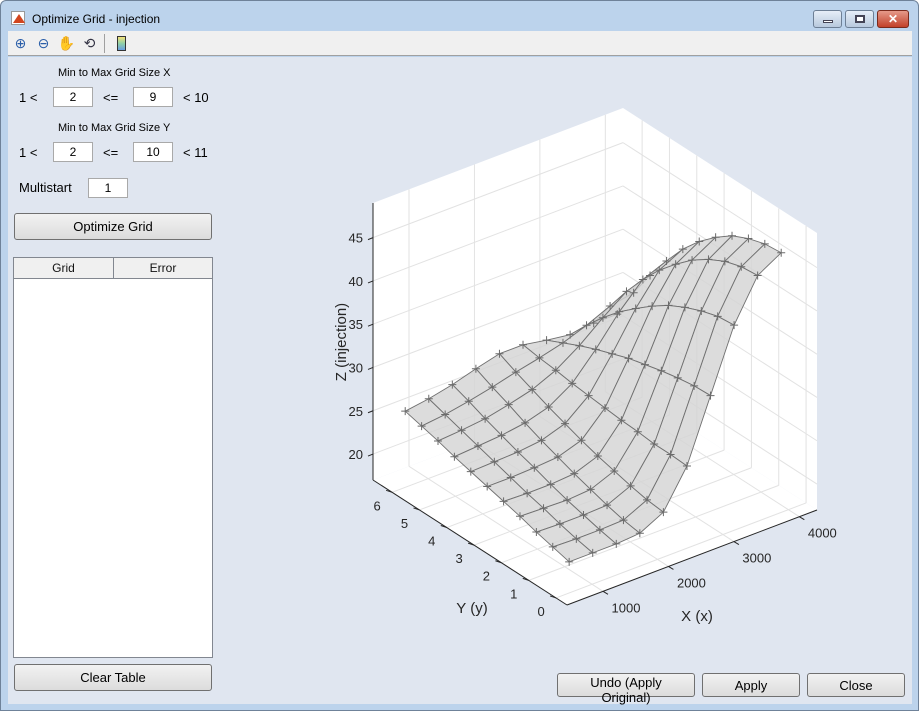 This screenshot has height=711, width=919. I want to click on title-bar: Optimize Grid - injection ✕, so click(459, 16).